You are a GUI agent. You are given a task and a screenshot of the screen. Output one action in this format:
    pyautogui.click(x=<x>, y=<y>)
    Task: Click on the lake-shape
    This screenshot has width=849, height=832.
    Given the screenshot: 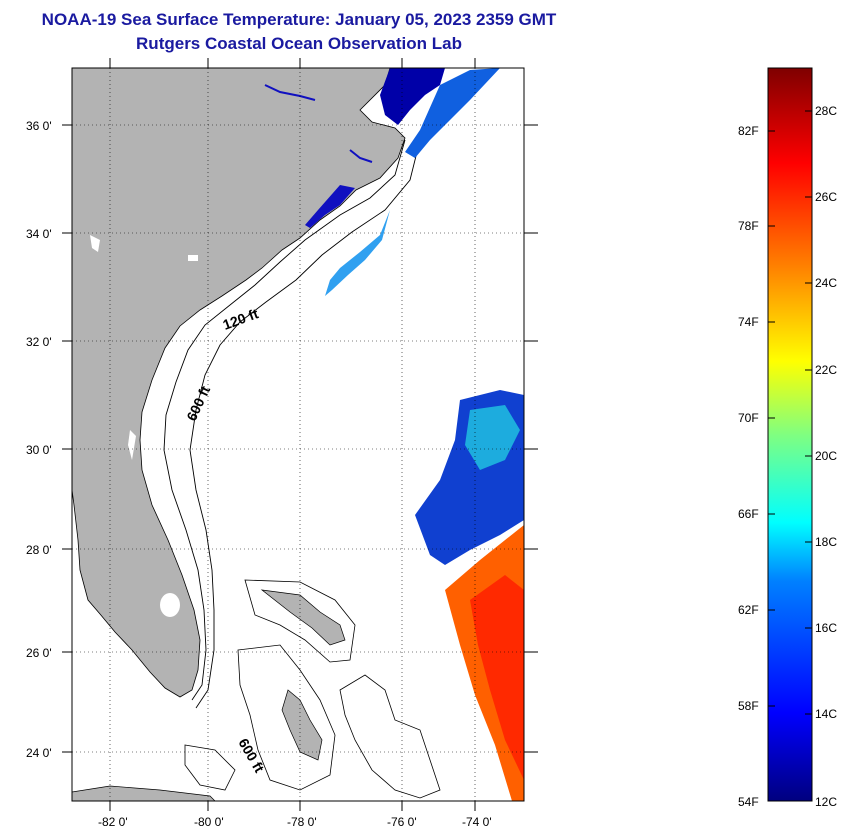 What is the action you would take?
    pyautogui.click(x=193, y=258)
    